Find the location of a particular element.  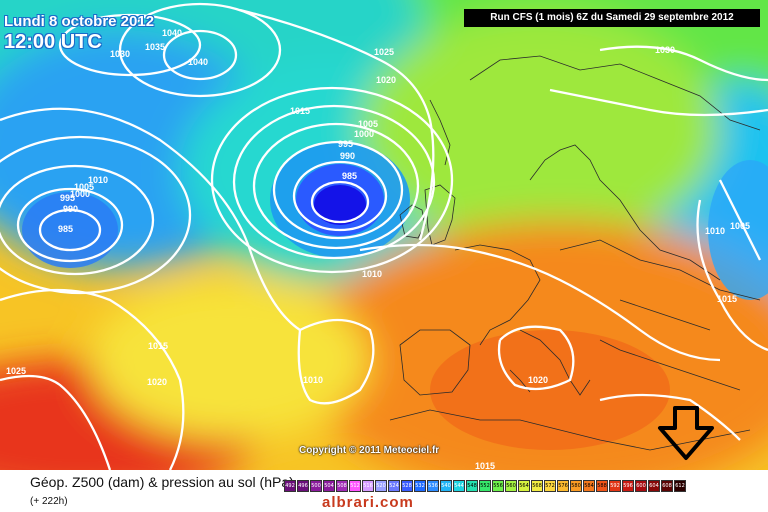

scale-swatch: 596 is located at coordinates (628, 486).